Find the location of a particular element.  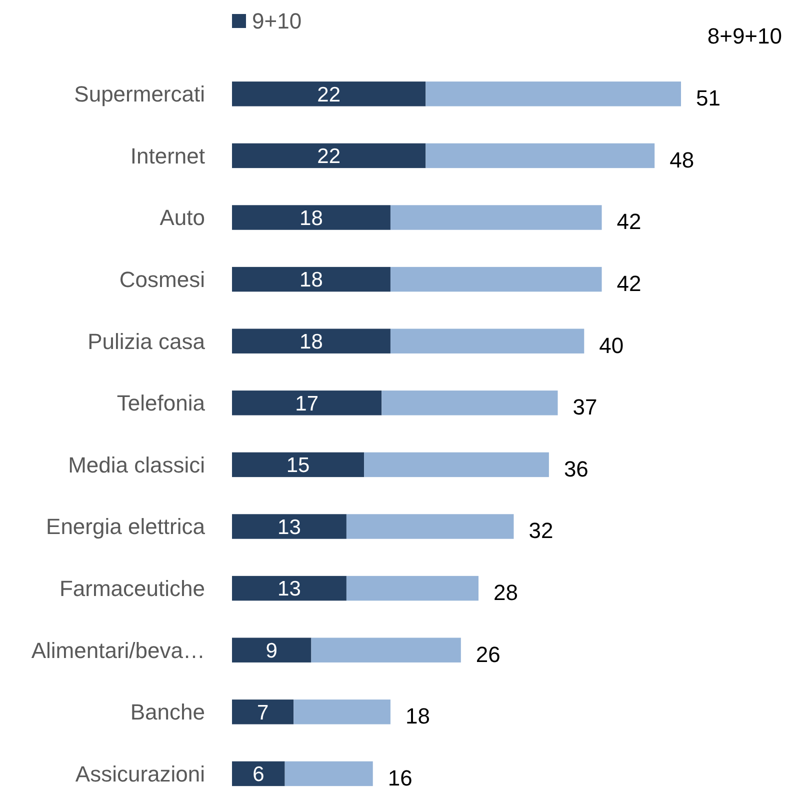

y-tick-label: Supermercati is located at coordinates (139, 94).